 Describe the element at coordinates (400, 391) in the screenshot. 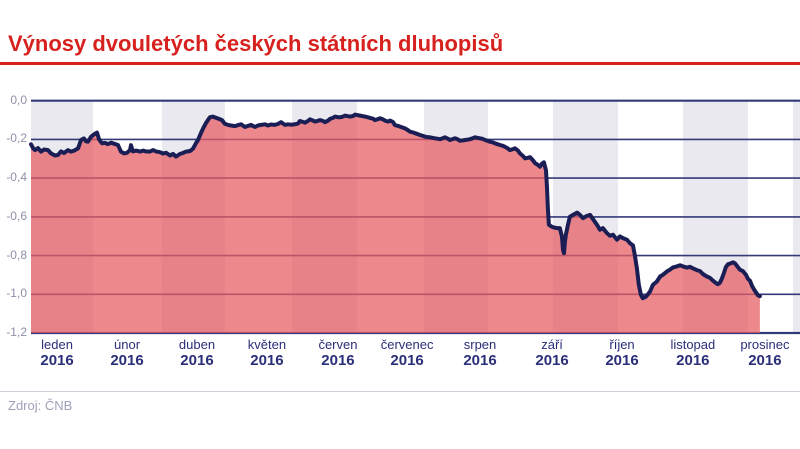

I see `footer-divider` at that location.